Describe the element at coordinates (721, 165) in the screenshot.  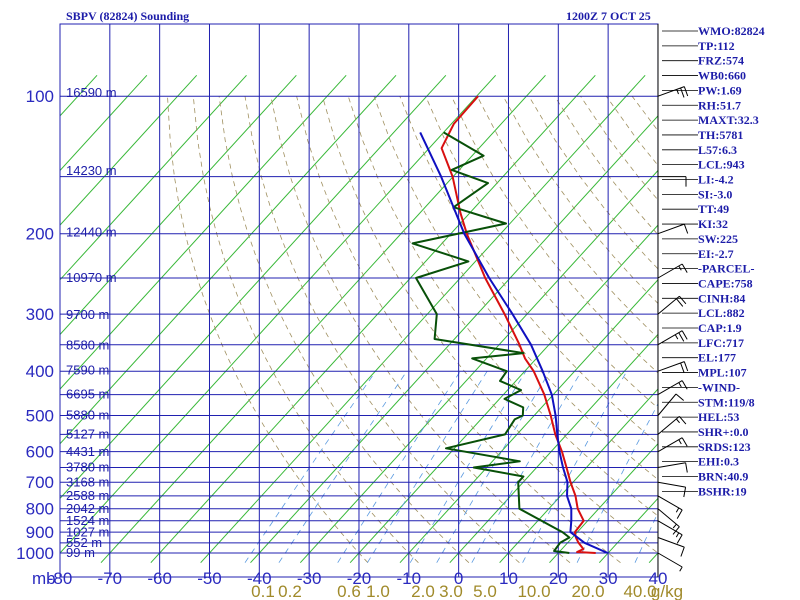
I see `index-value: LCL:943` at that location.